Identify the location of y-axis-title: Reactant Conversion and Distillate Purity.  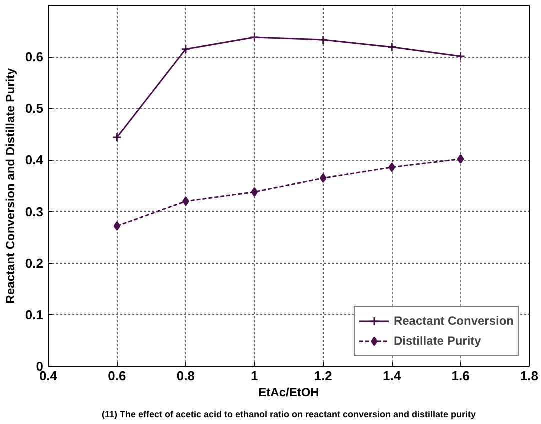
(10, 186).